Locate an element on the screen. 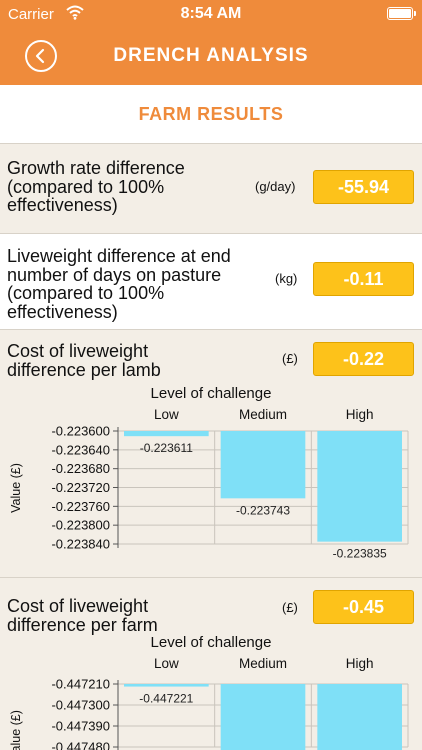  carrier-label: Carrier is located at coordinates (31, 14).